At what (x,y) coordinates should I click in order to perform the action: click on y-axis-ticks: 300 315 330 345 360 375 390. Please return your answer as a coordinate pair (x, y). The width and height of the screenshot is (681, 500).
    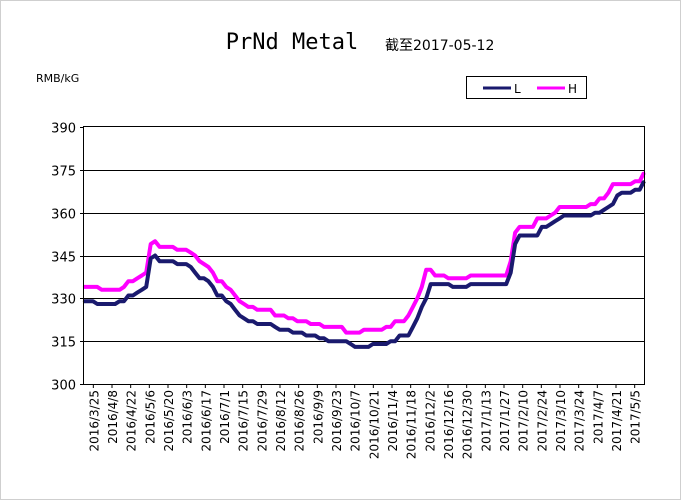
    Looking at the image, I should click on (67, 258).